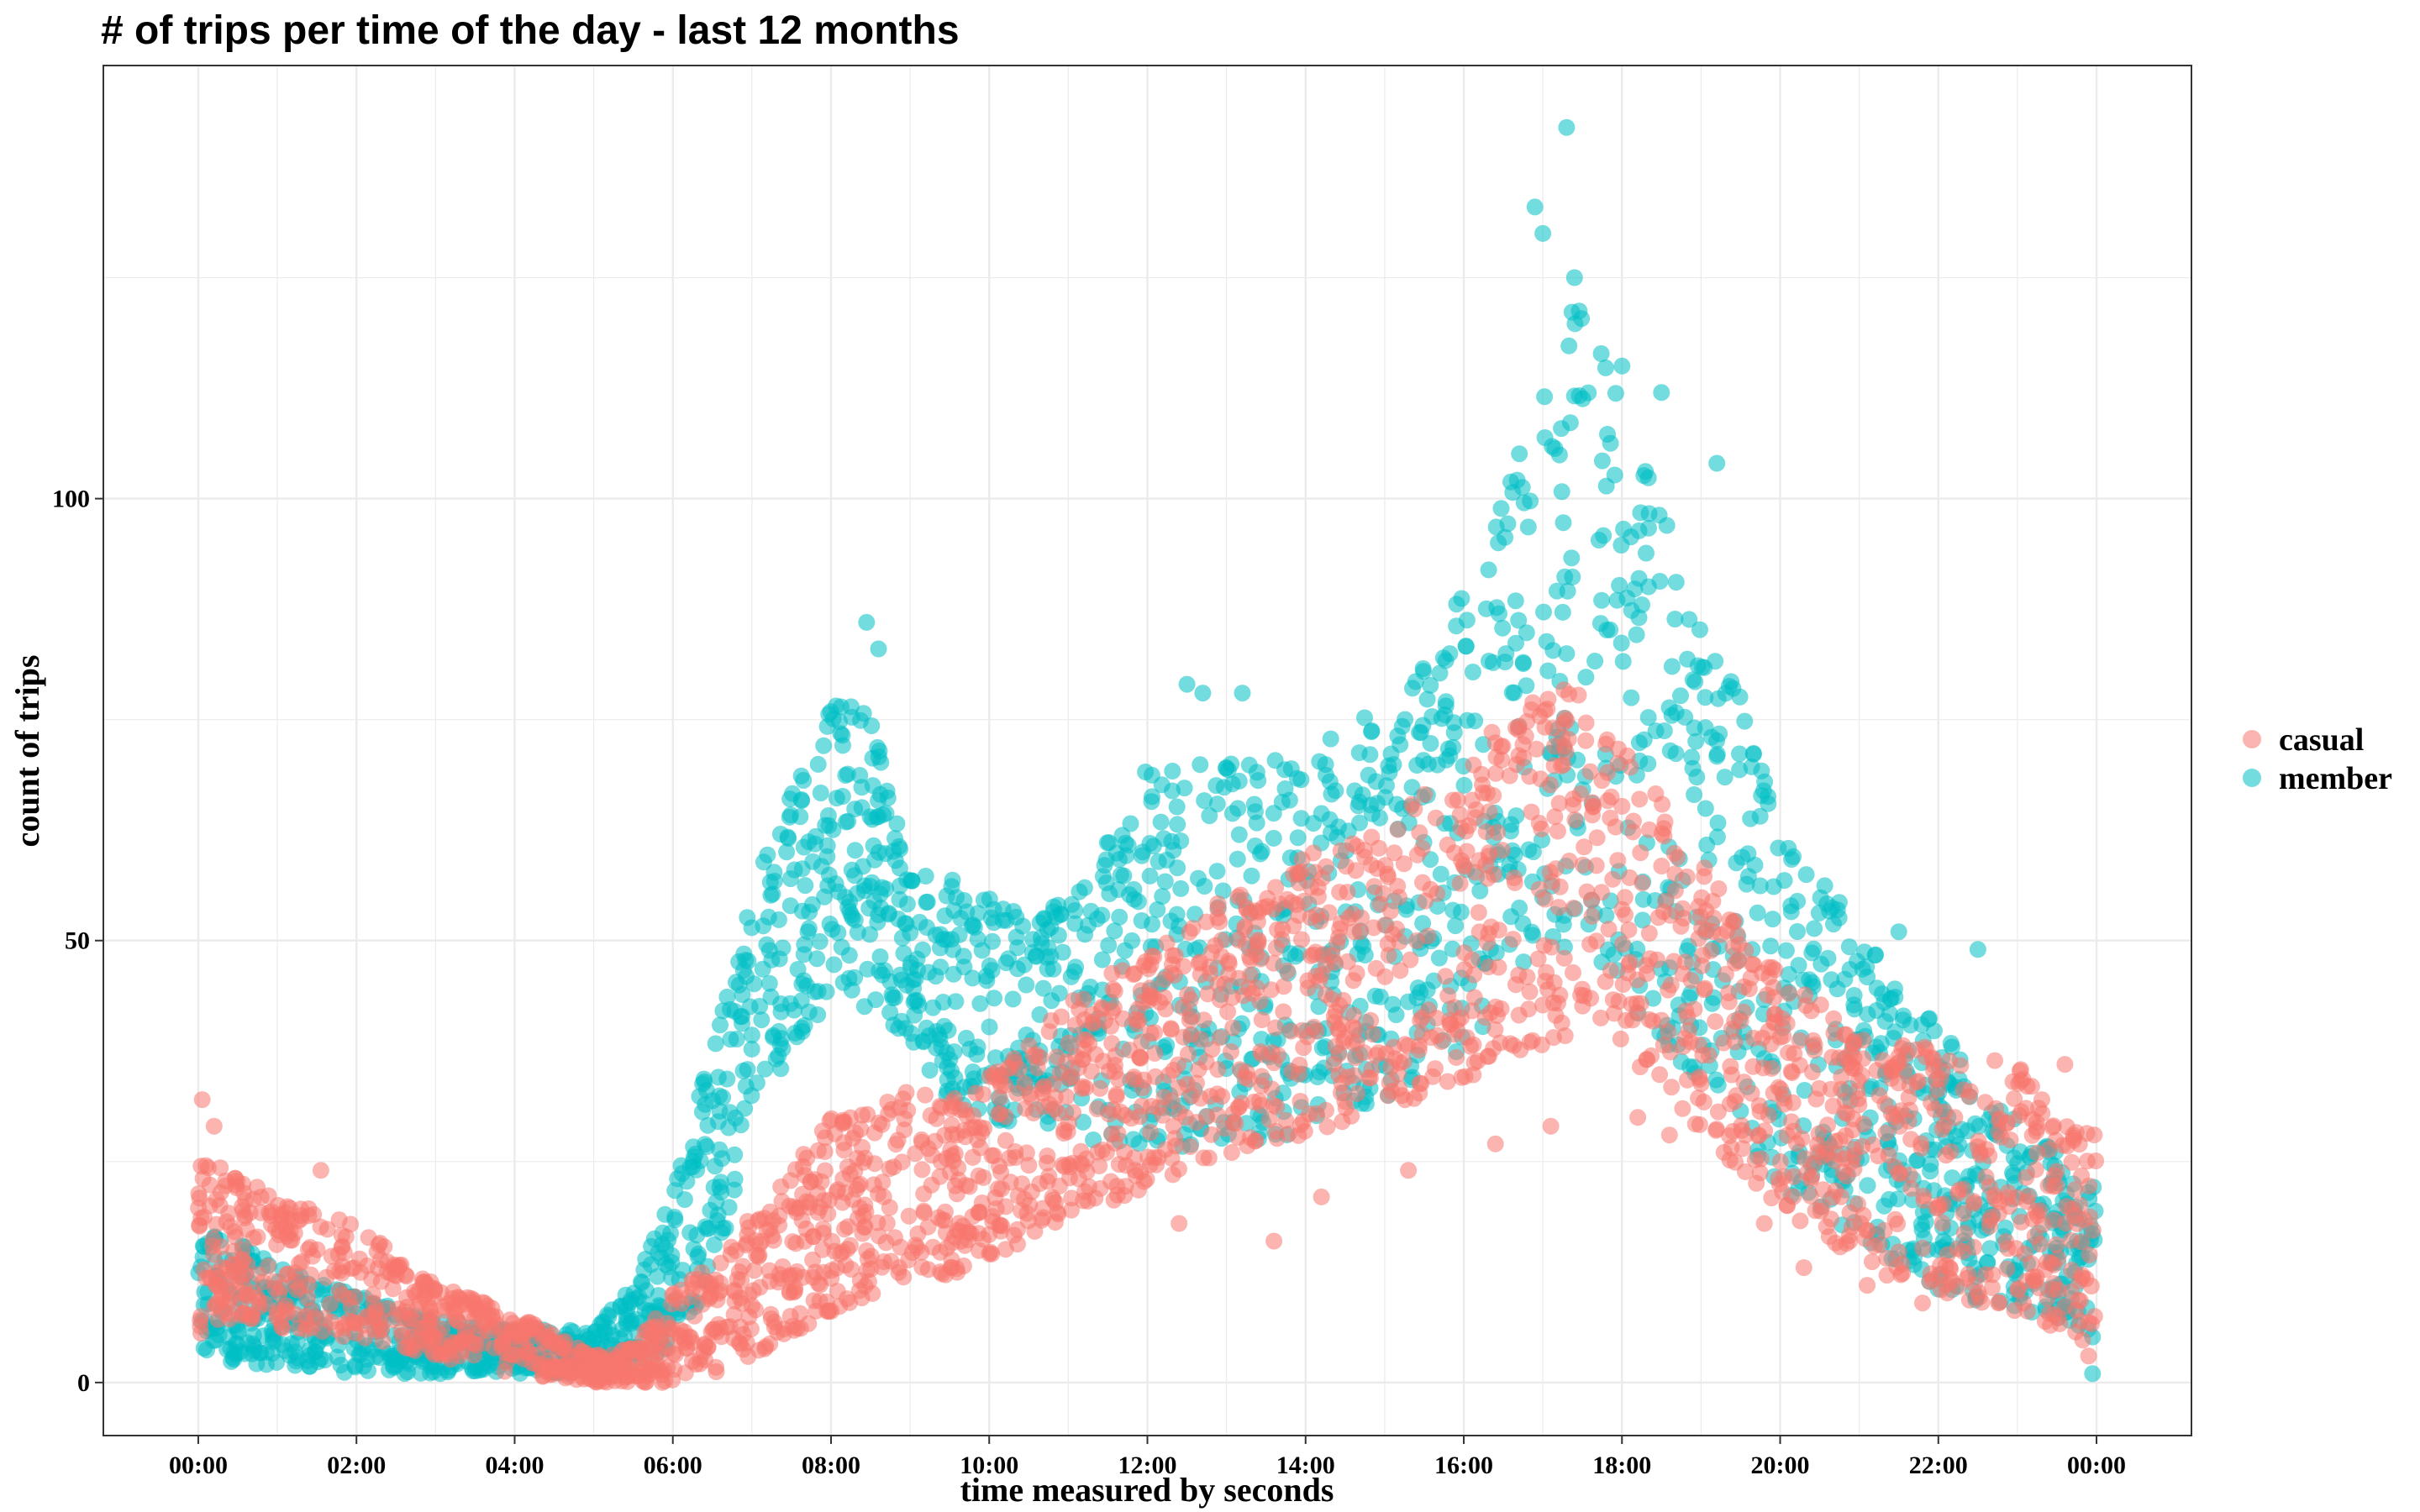 The height and width of the screenshot is (1512, 2420). What do you see at coordinates (1621, 1465) in the screenshot?
I see `x-tick-label: 18:00` at bounding box center [1621, 1465].